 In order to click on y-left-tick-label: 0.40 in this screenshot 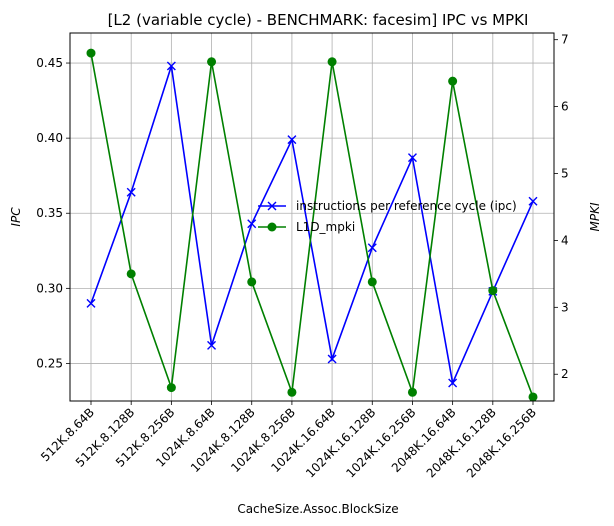, I will do `click(49, 138)`.